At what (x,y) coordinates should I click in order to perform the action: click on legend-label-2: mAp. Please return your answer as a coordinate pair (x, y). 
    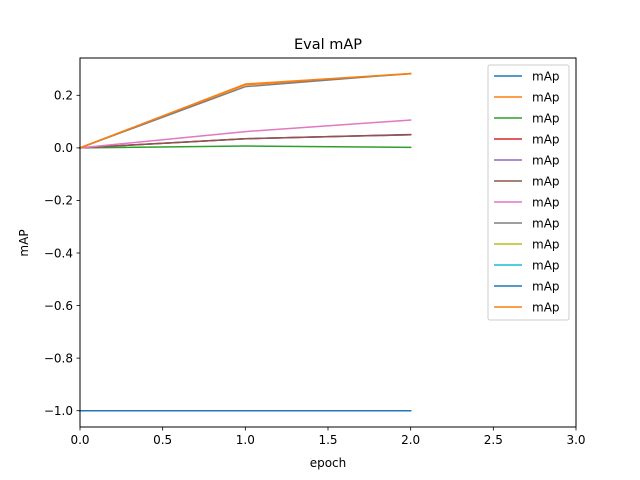
    Looking at the image, I should click on (546, 97).